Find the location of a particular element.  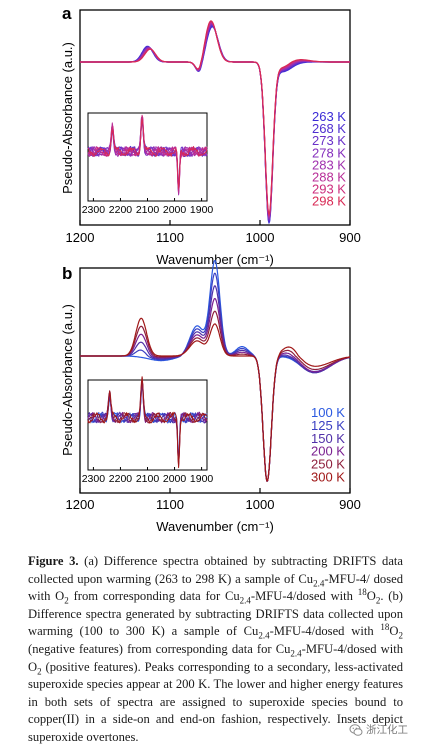

panel-b-xlabel: Wavenumber (cm⁻¹) is located at coordinates (215, 526).